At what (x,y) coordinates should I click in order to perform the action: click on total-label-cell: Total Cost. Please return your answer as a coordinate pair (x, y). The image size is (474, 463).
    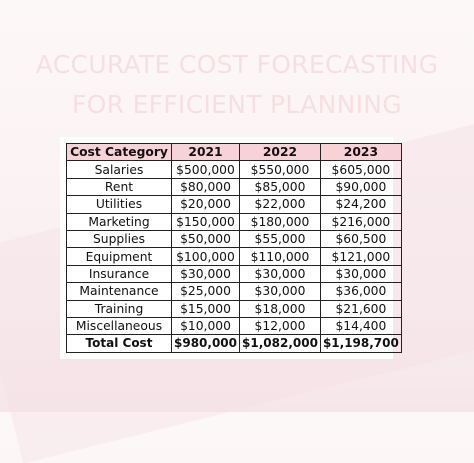
    Looking at the image, I should click on (119, 343).